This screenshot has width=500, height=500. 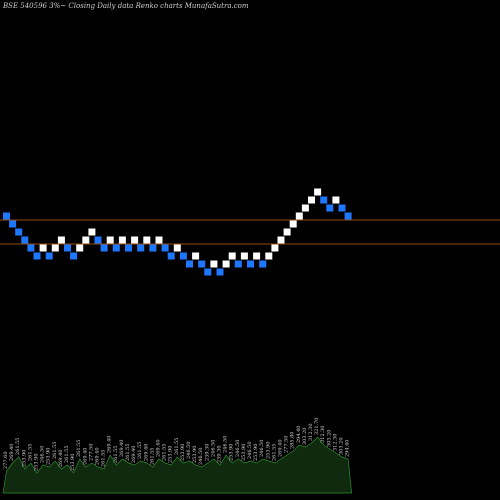 I want to click on price-label-36: 246.50, so click(x=226, y=445).